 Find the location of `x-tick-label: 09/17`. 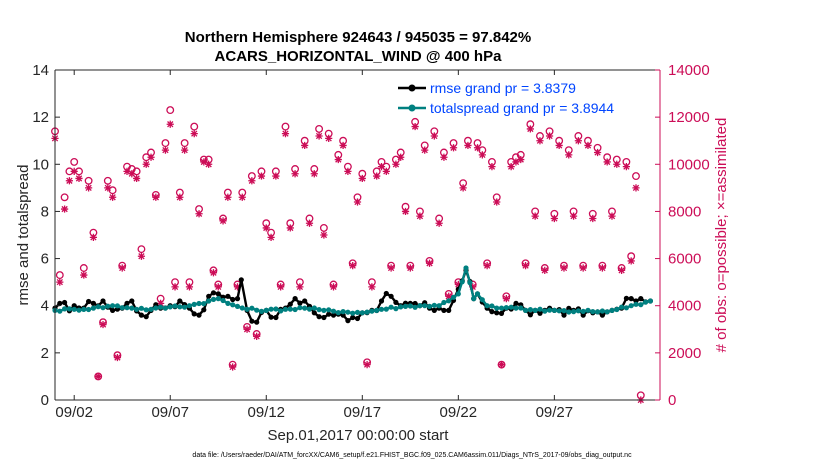

x-tick-label: 09/17 is located at coordinates (363, 412).